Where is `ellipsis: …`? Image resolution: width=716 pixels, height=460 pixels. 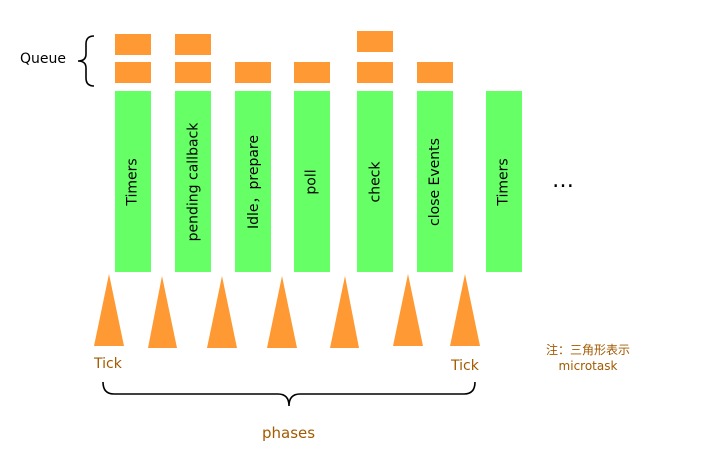 ellipsis: … is located at coordinates (563, 180).